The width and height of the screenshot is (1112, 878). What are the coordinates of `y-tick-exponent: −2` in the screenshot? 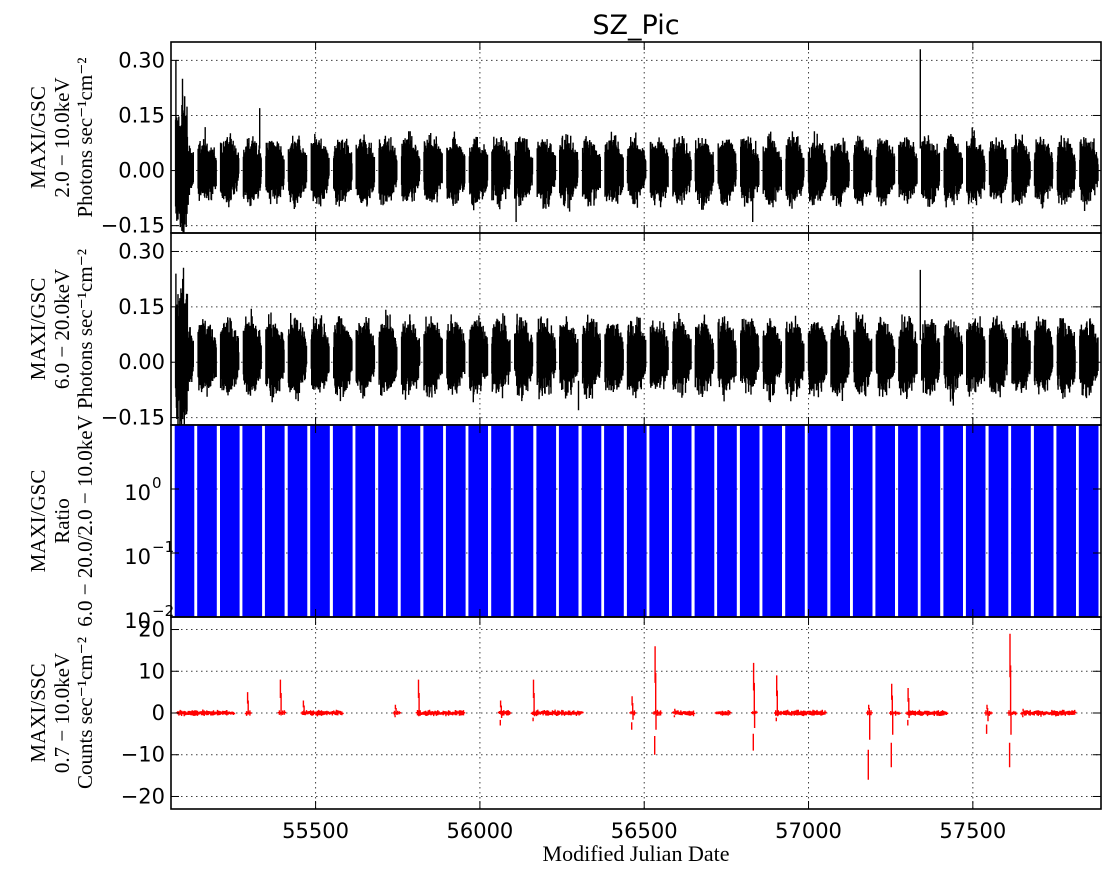 It's located at (163, 611).